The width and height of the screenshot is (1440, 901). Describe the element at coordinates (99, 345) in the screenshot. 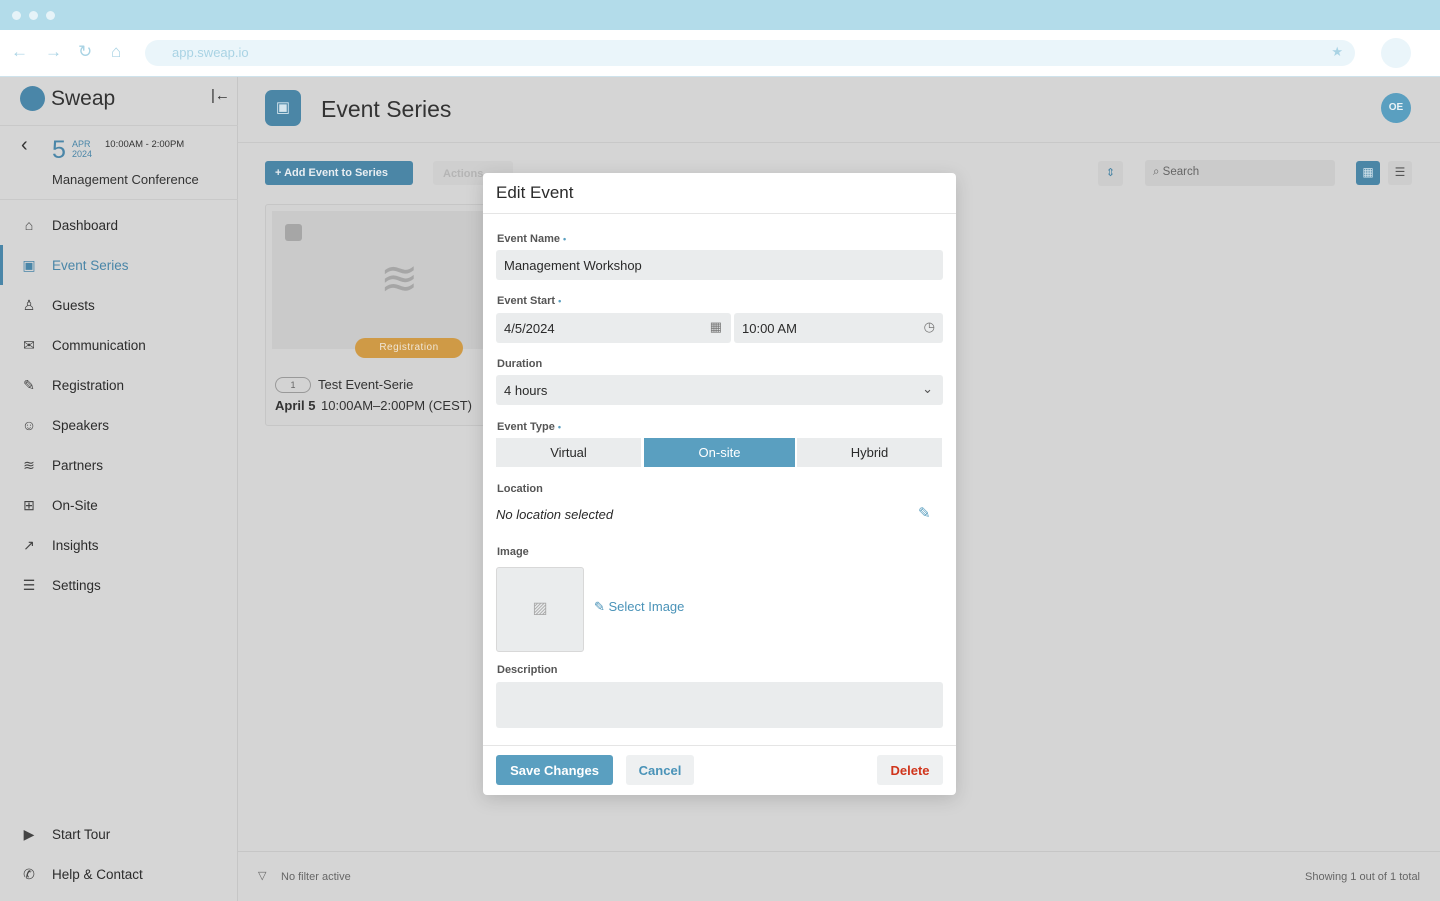

I see `sidebar-item-label: Communication` at that location.